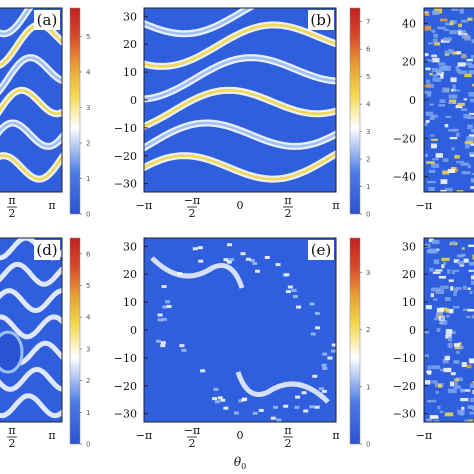 The height and width of the screenshot is (474, 474). Describe the element at coordinates (88, 254) in the screenshot. I see `colorbar-tick-label: 6` at that location.